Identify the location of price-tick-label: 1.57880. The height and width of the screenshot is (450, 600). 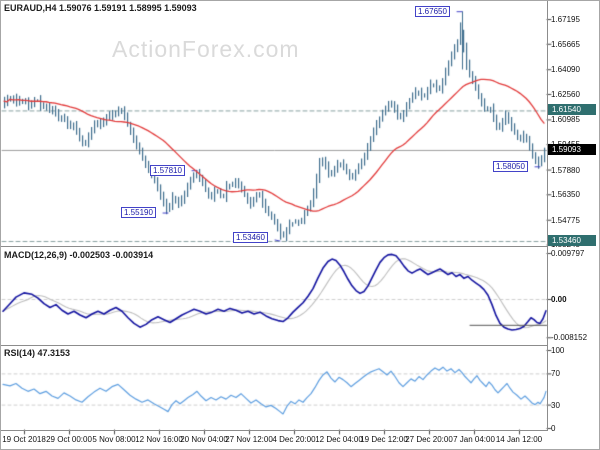
(565, 170).